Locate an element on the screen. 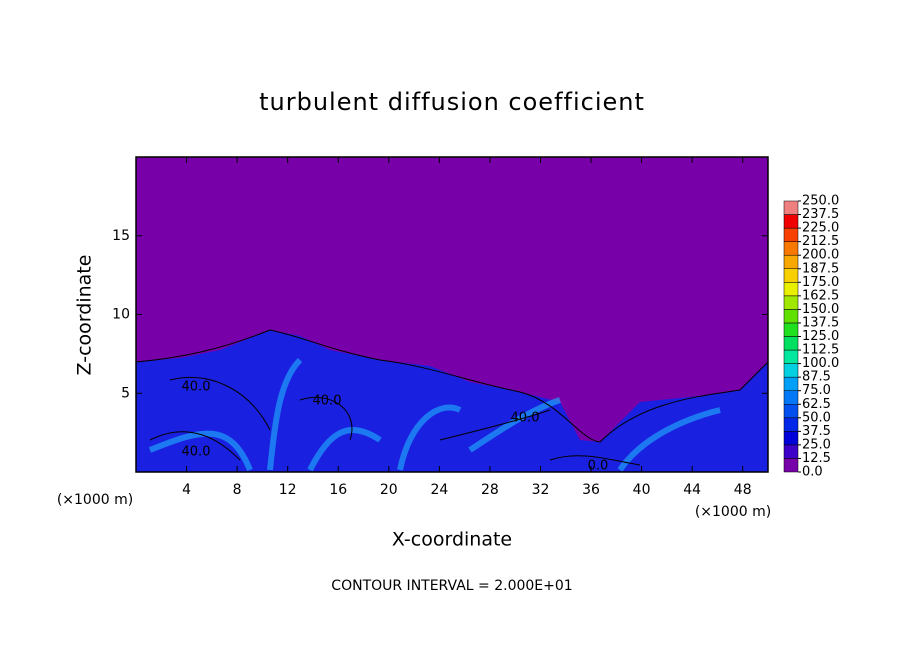 The height and width of the screenshot is (658, 904). colorbar-label: 50.0 is located at coordinates (816, 417).